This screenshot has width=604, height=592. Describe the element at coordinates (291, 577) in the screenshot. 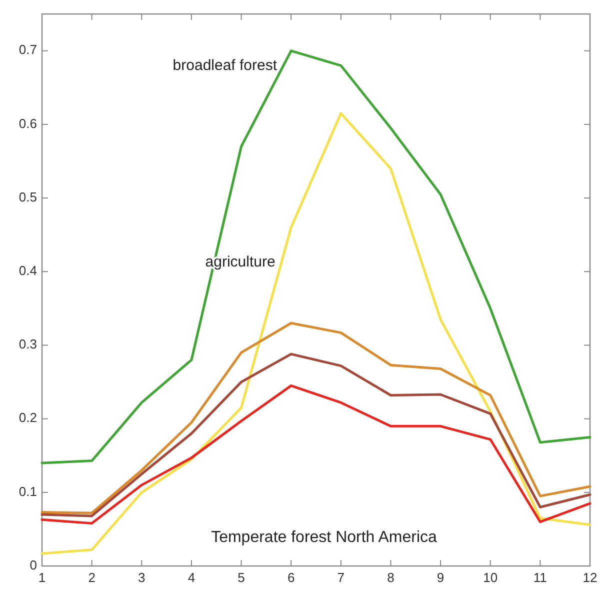

I see `x-tick-label: 6` at that location.